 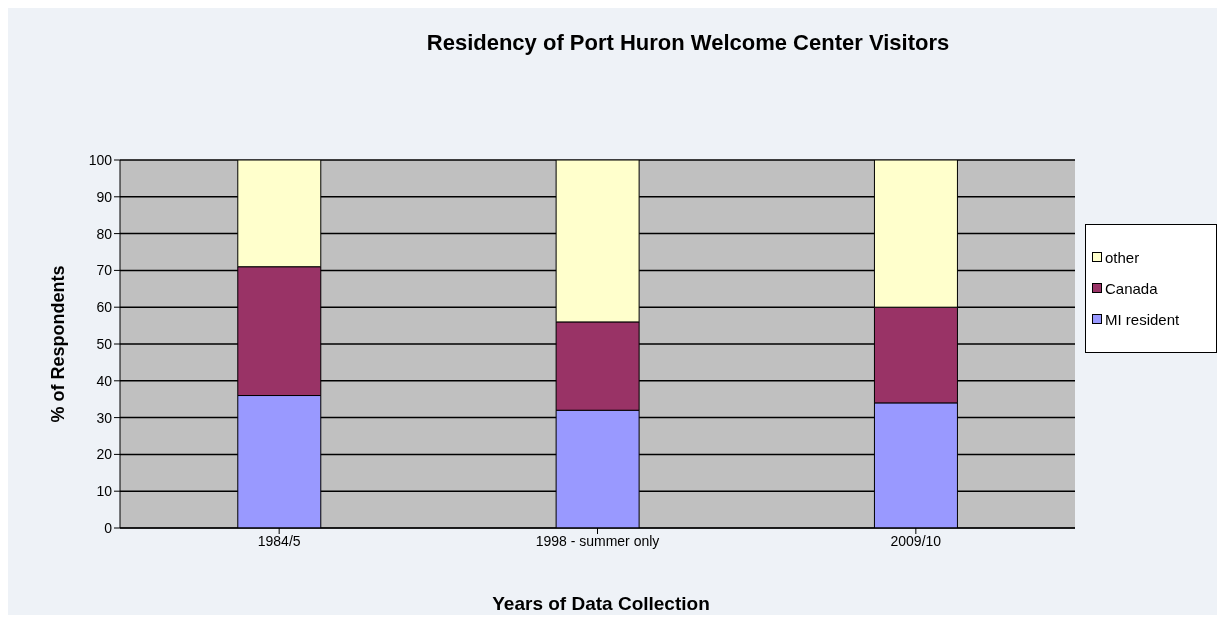 I want to click on y-tick-label: 10, so click(x=104, y=491).